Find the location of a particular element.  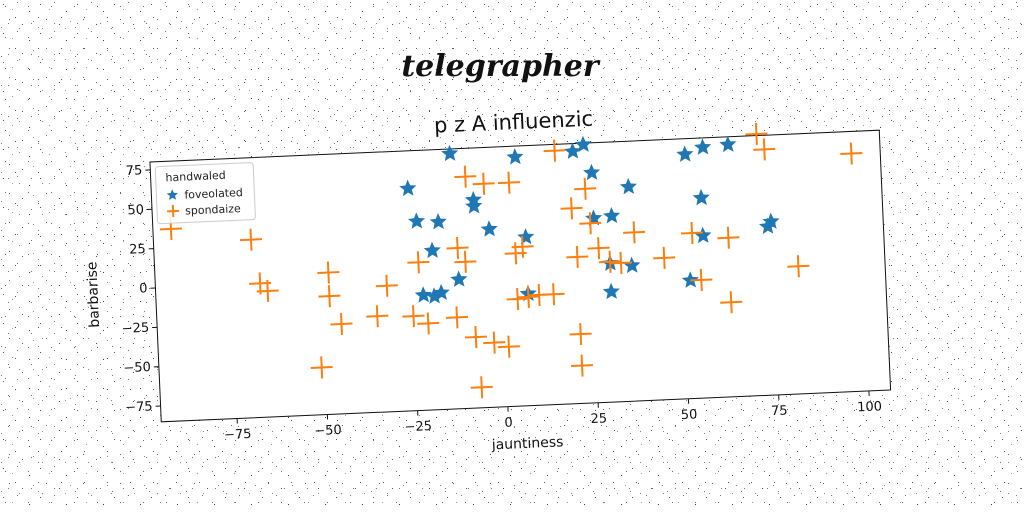

y-tick-label: 50 is located at coordinates (135, 211).